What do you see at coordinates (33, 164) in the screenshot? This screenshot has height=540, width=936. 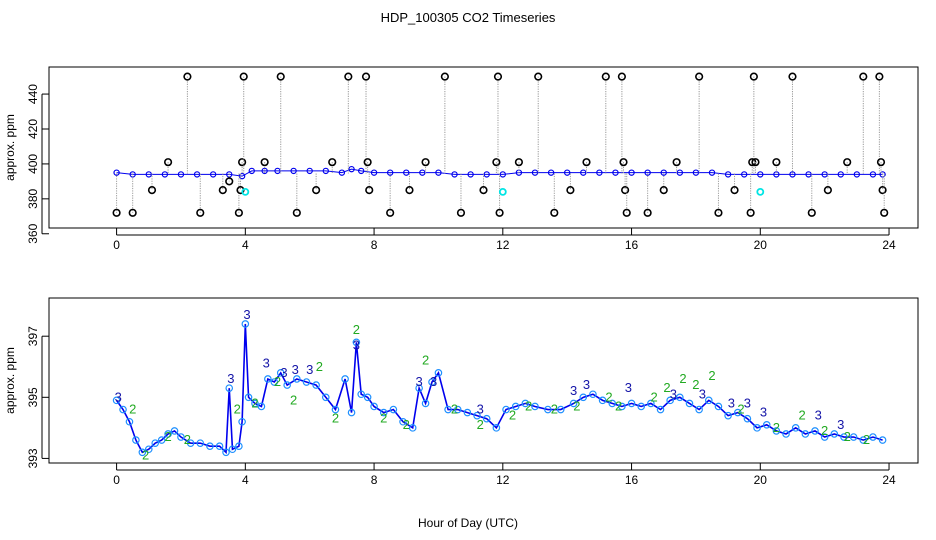 I see `y-tick-label: 400` at bounding box center [33, 164].